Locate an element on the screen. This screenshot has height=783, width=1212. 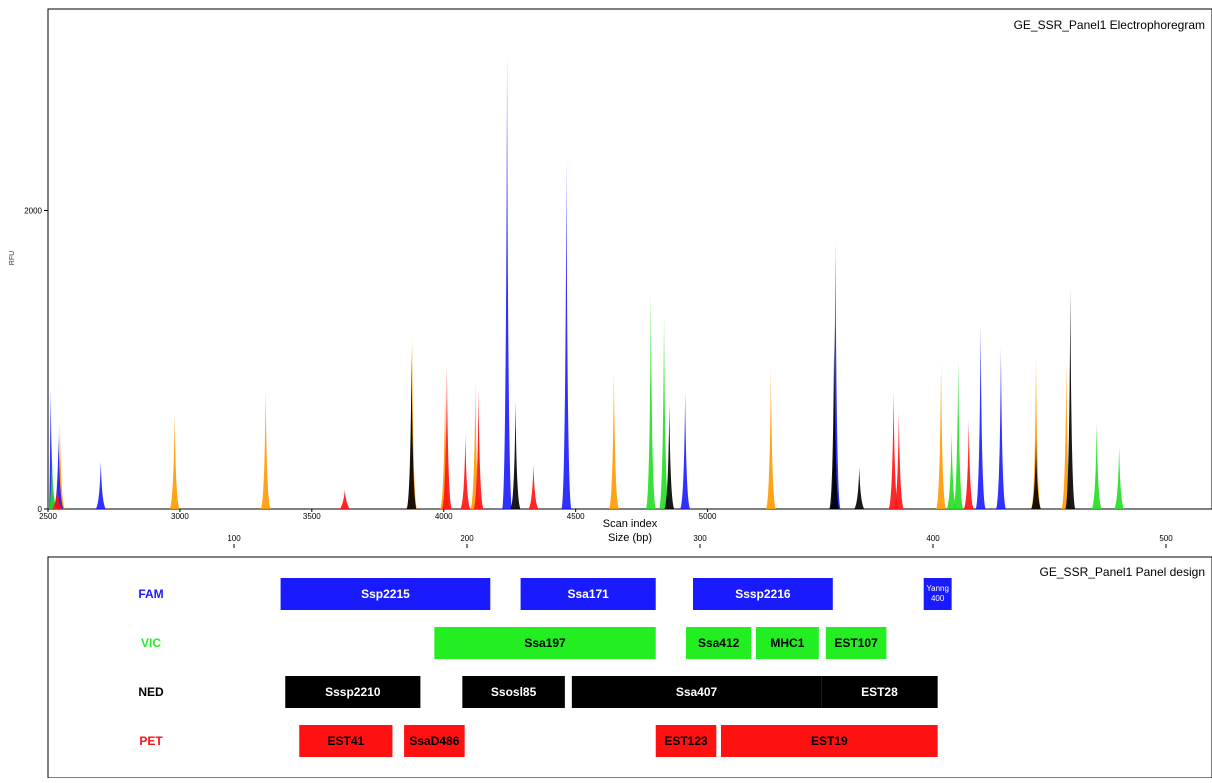
marker-label: Ssosl85 is located at coordinates (514, 692).